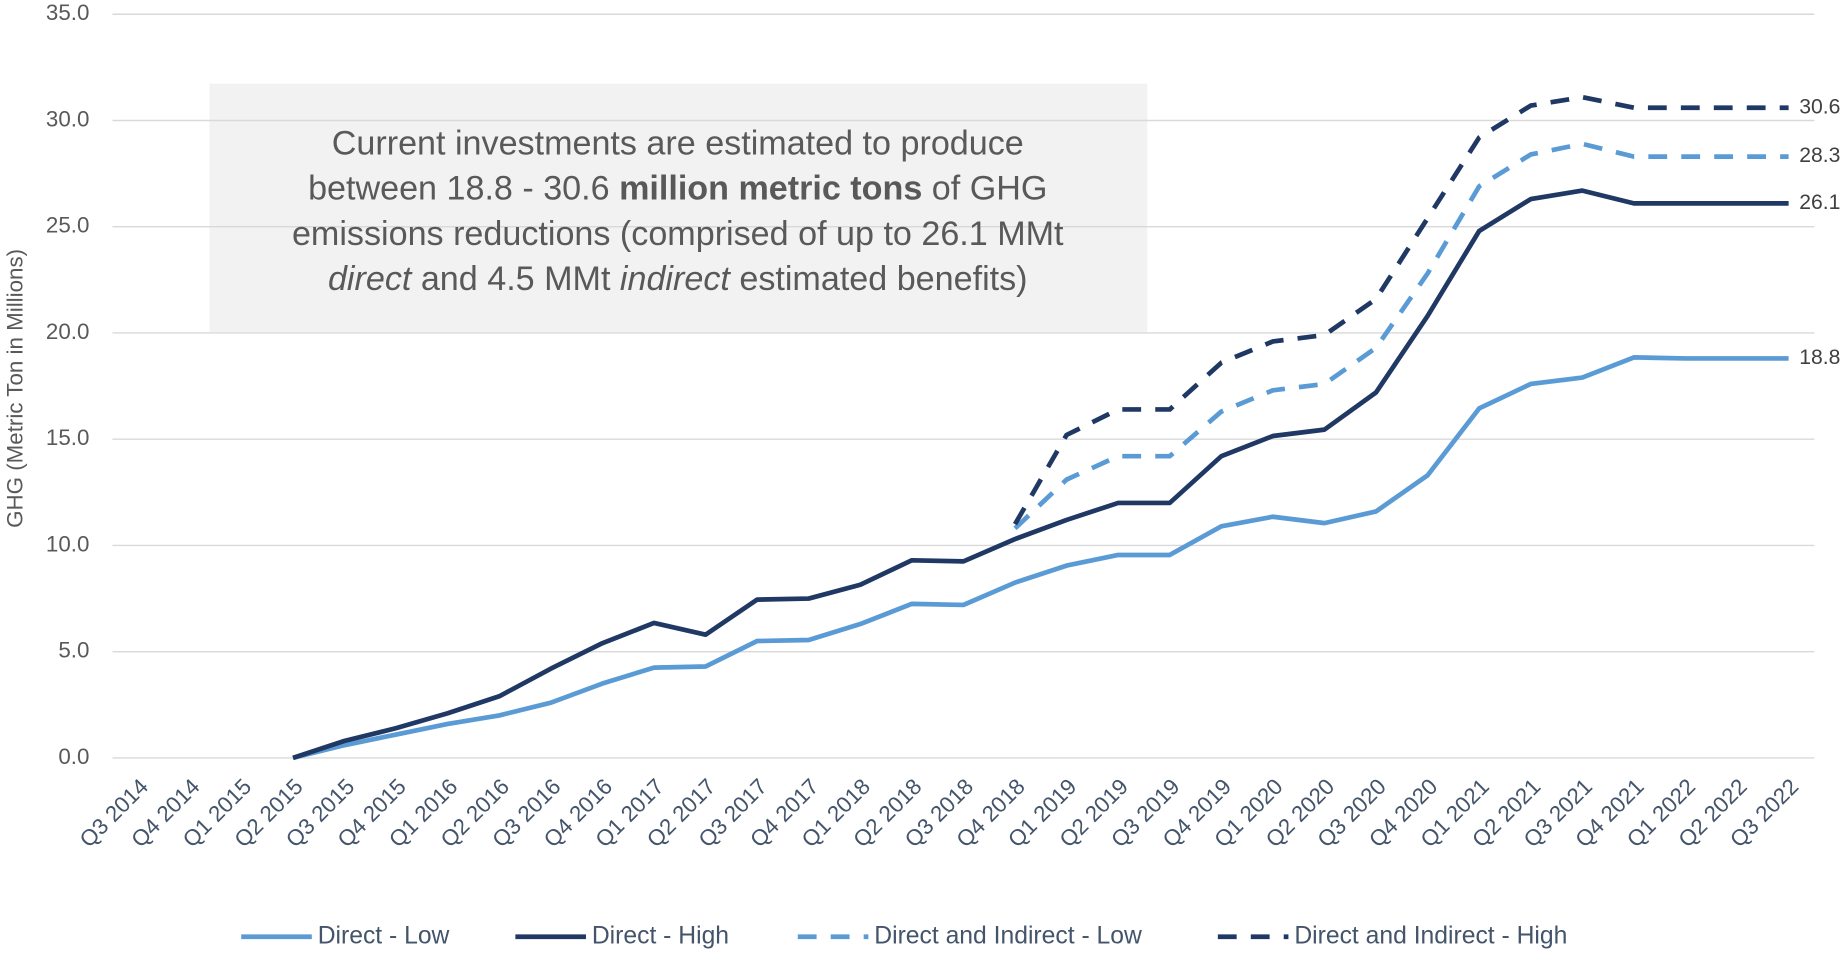 The width and height of the screenshot is (1845, 956). I want to click on y-tick-label: 5.0, so click(73, 650).